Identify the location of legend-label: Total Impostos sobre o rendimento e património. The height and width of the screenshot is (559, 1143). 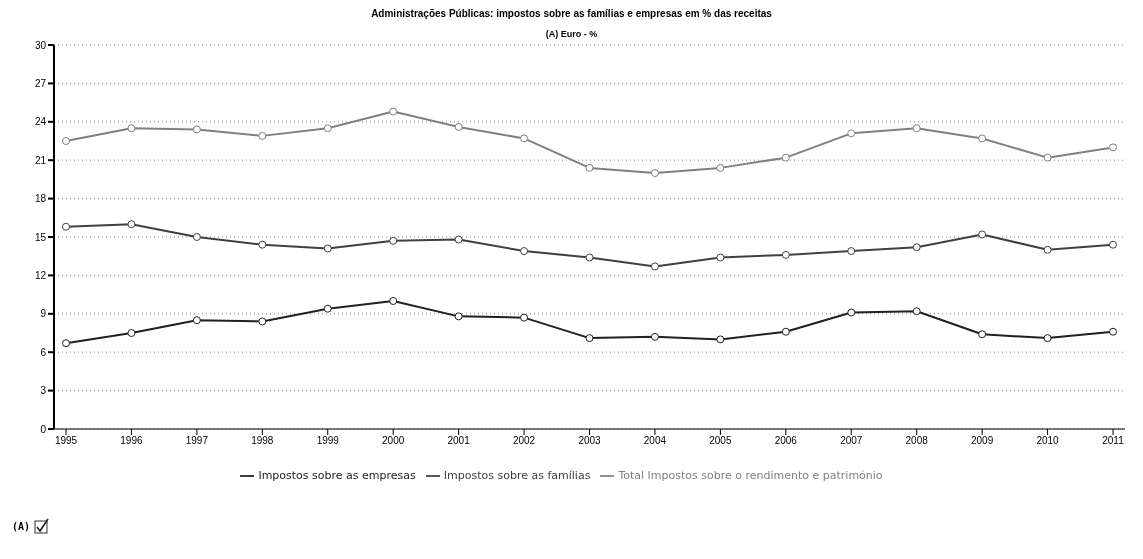
(750, 475).